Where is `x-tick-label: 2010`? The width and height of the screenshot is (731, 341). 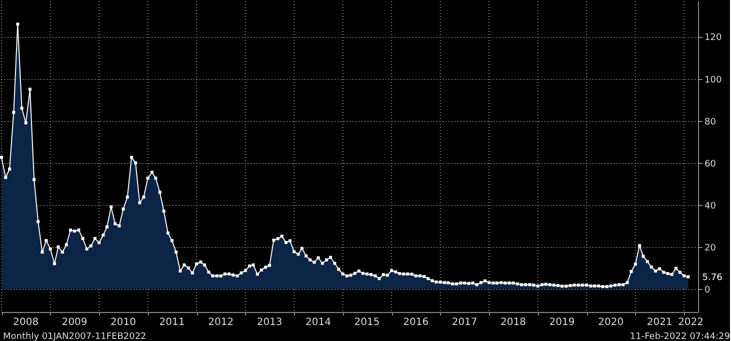
x-tick-label: 2010 is located at coordinates (123, 322).